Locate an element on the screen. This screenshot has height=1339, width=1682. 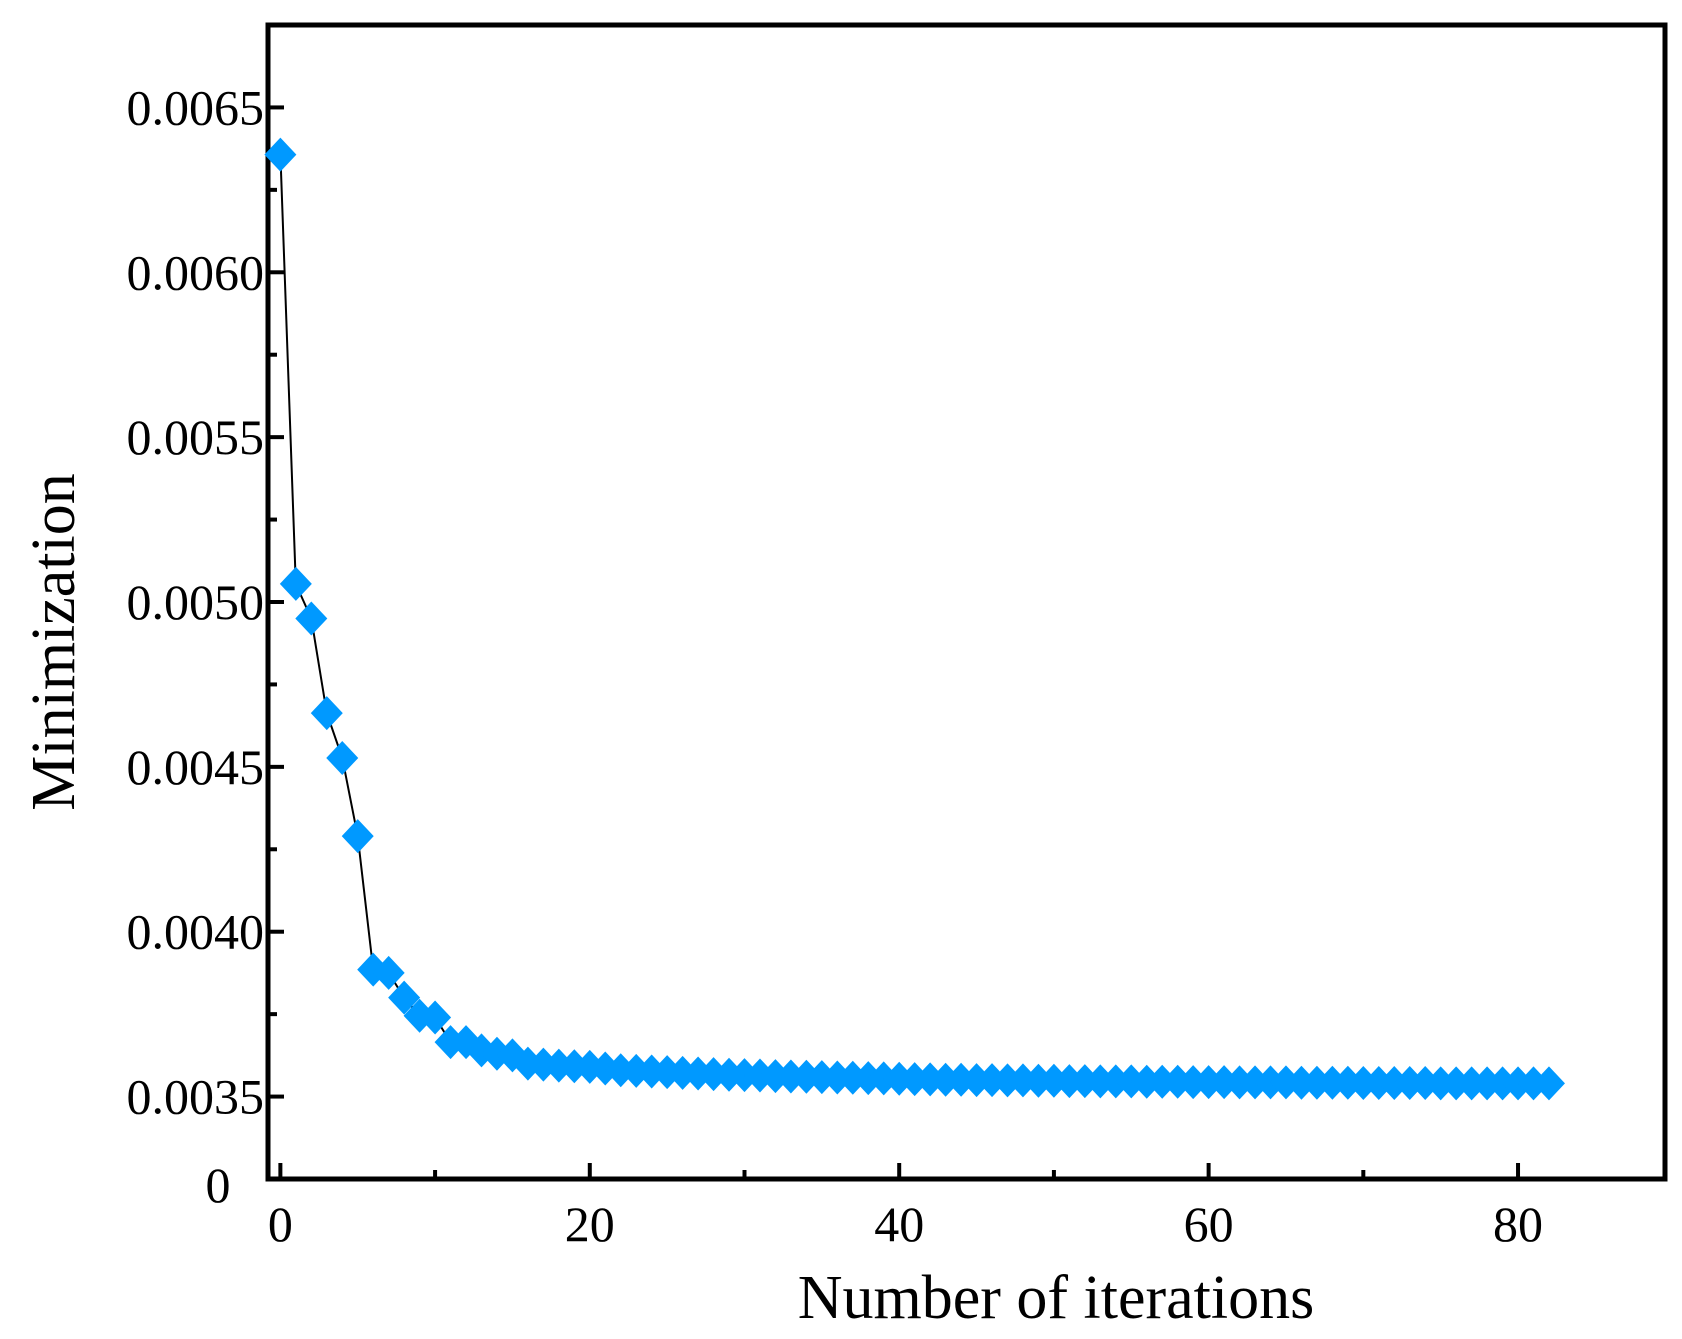
x-axis-title: Number of iterations is located at coordinates (1056, 1298).